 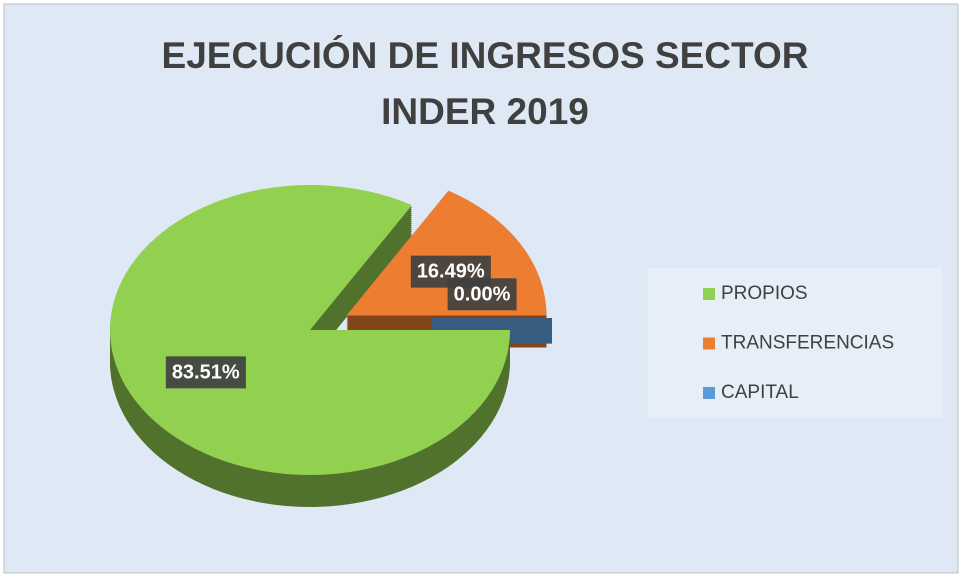 What do you see at coordinates (485, 83) in the screenshot?
I see `chart-title: EJECUCIÓN DE INGRESOS SECTOR INDER 2019` at bounding box center [485, 83].